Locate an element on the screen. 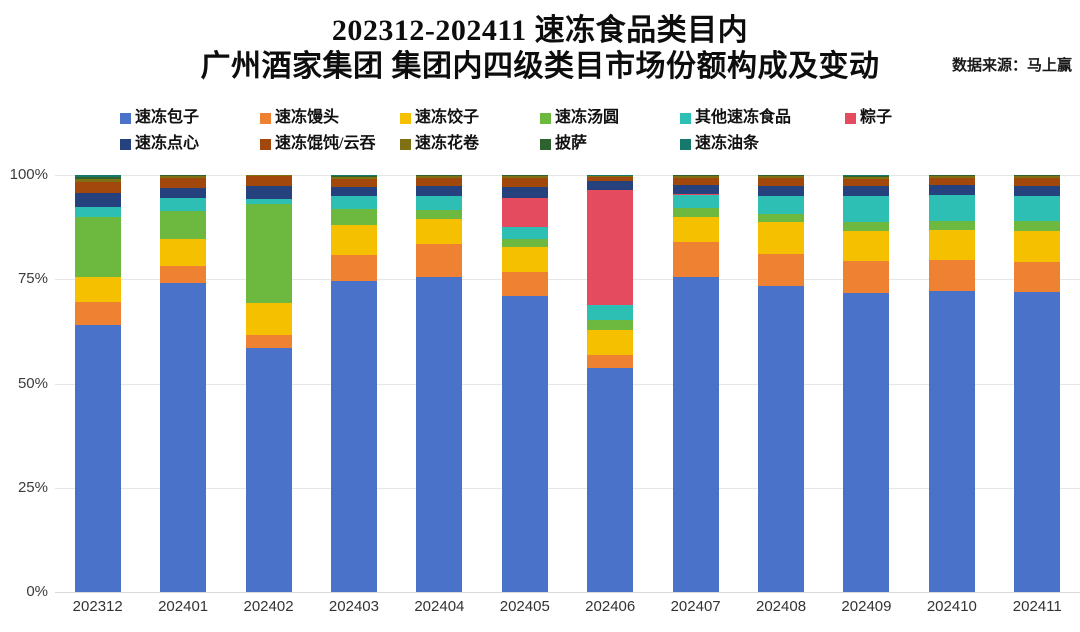 This screenshot has height=632, width=1080. legend-item: 粽子 is located at coordinates (868, 118).